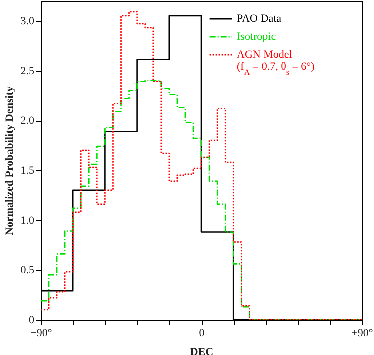  Describe the element at coordinates (27, 270) in the screenshot. I see `y-tick-label: 0.5` at that location.